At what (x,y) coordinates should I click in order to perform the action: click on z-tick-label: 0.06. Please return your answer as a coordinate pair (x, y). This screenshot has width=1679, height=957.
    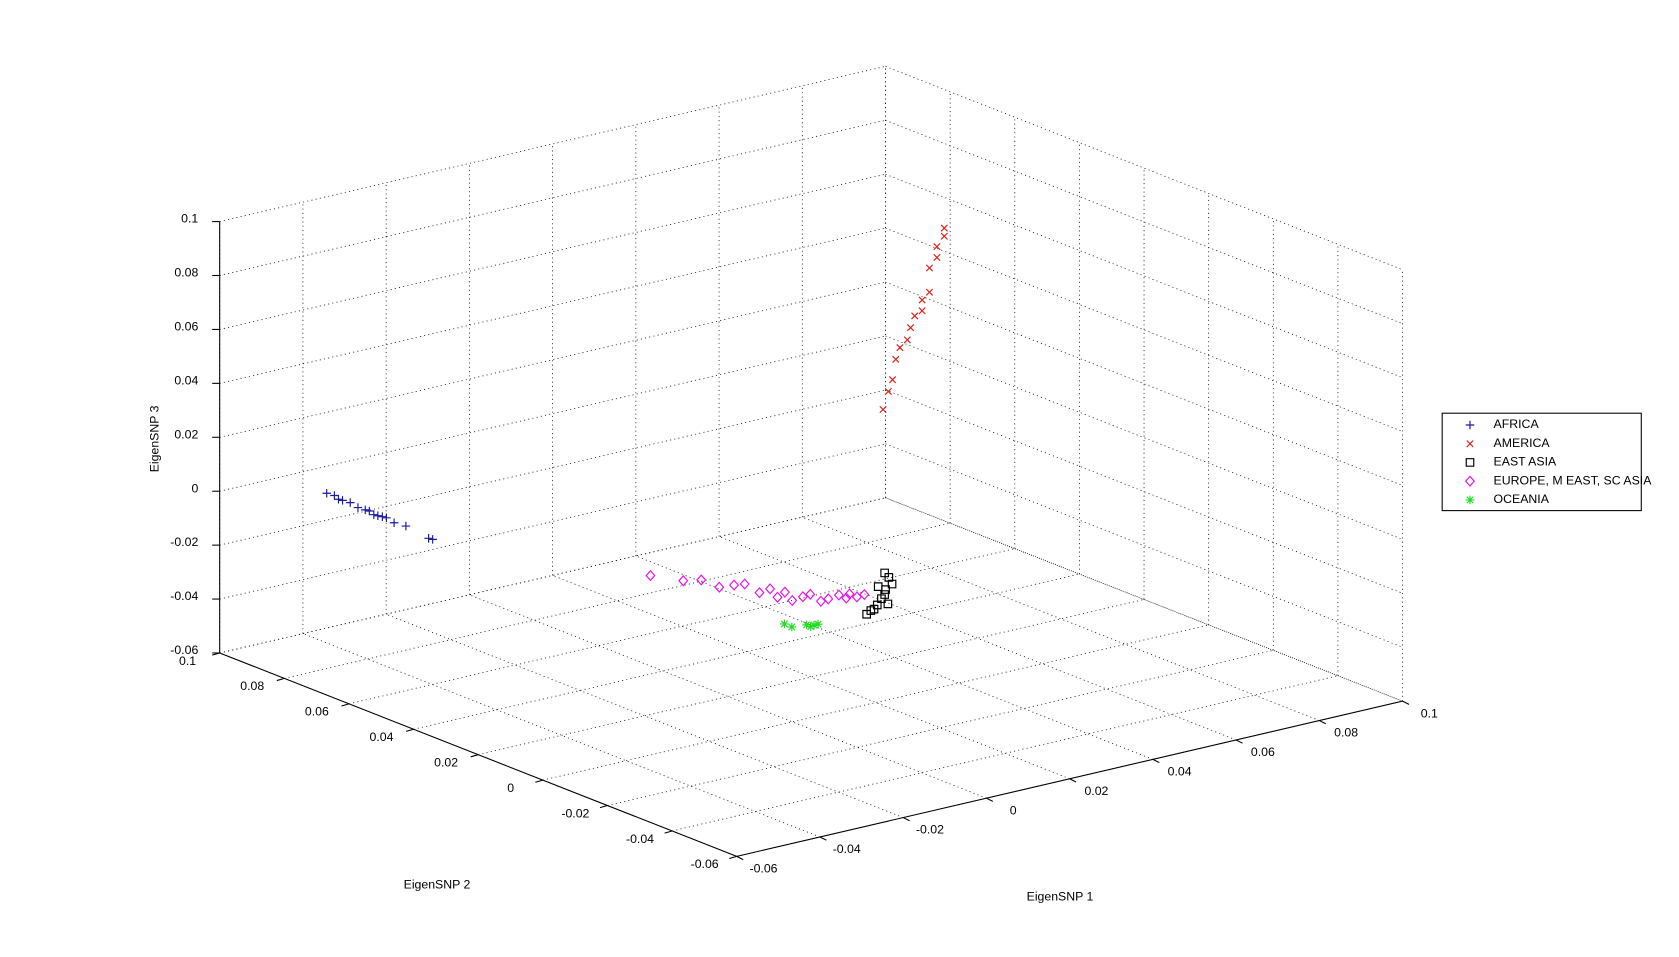
    Looking at the image, I should click on (186, 327).